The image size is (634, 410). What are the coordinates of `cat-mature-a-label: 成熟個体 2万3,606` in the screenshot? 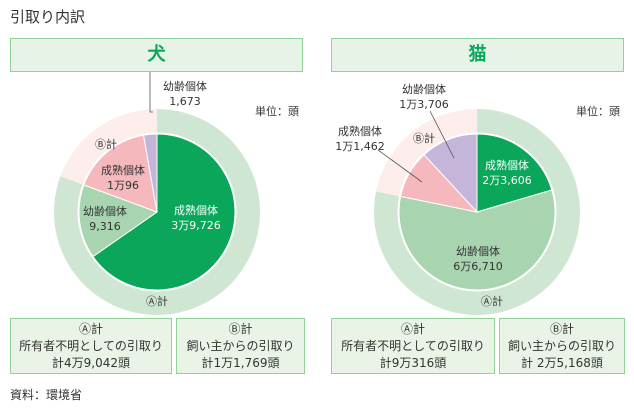 It's located at (507, 173).